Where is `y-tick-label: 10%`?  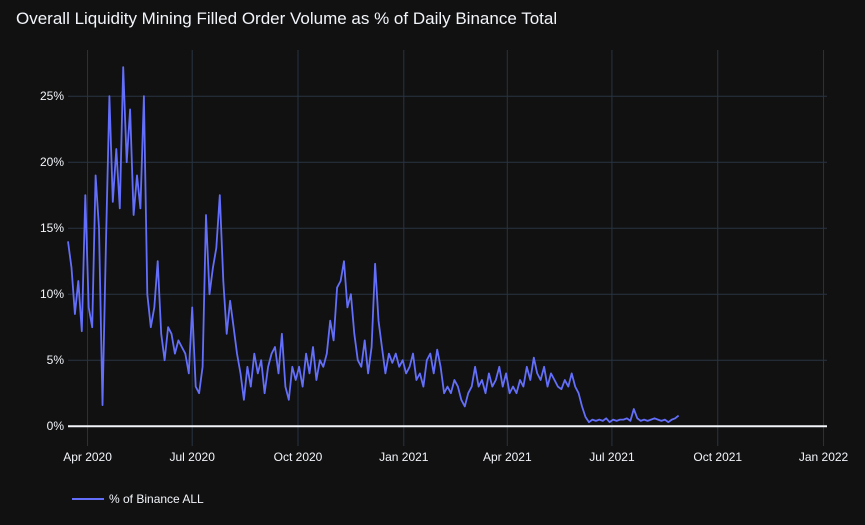
y-tick-label: 10% is located at coordinates (52, 294).